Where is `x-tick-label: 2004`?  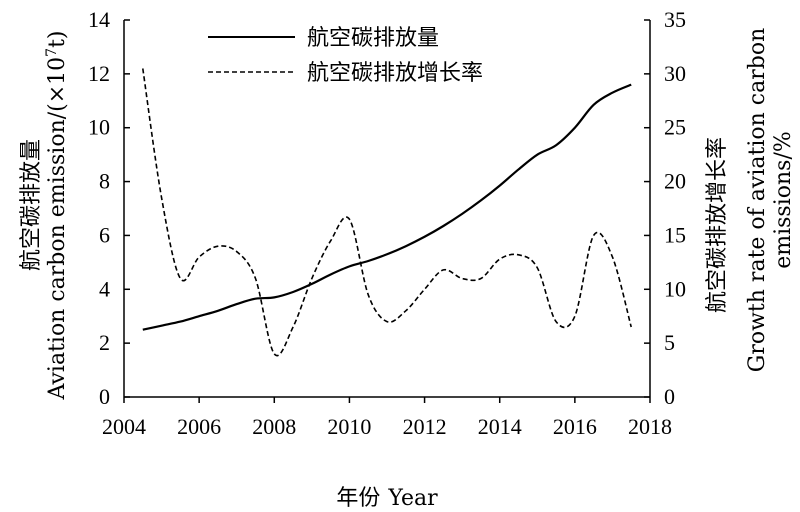 x-tick-label: 2004 is located at coordinates (124, 426).